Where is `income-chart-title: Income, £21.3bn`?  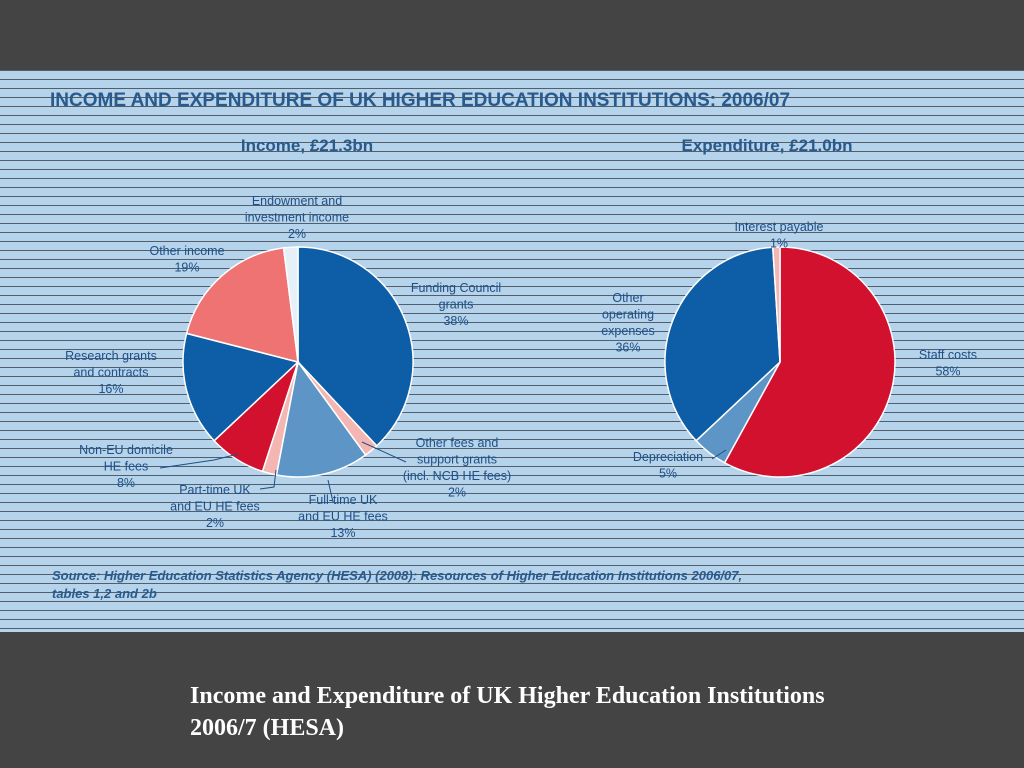
income-chart-title: Income, £21.3bn is located at coordinates (307, 145).